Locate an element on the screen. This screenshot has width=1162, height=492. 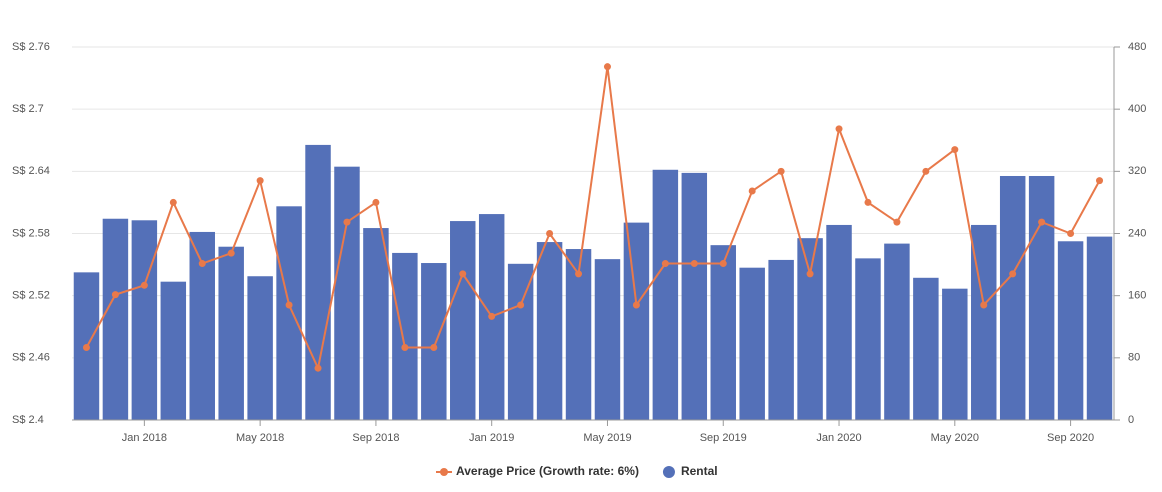
x-tick-label: Sep 2018 is located at coordinates (375, 438).